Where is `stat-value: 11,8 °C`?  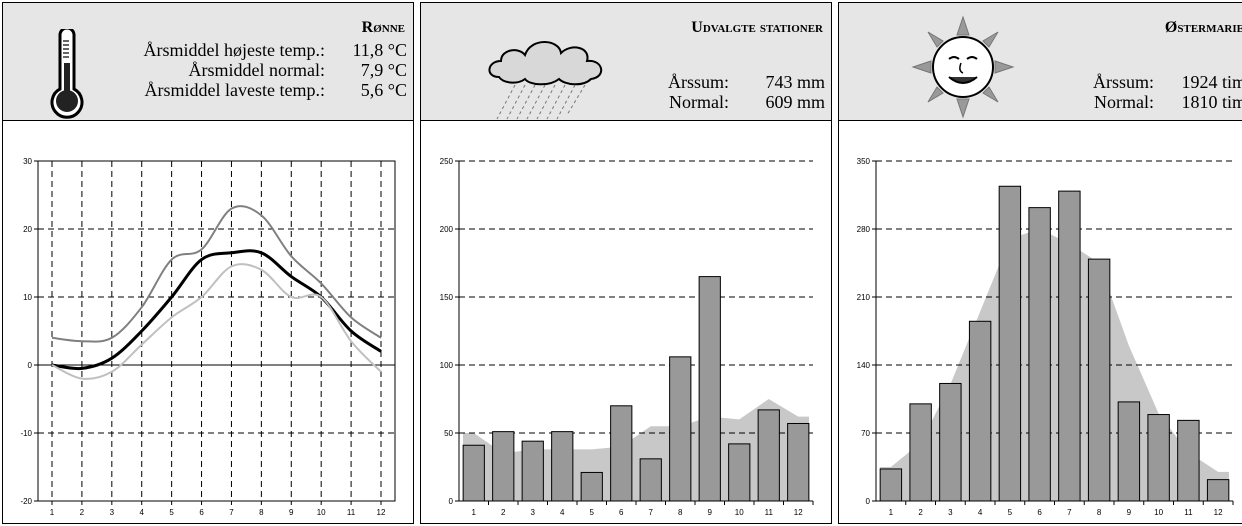 stat-value: 11,8 °C is located at coordinates (379, 50).